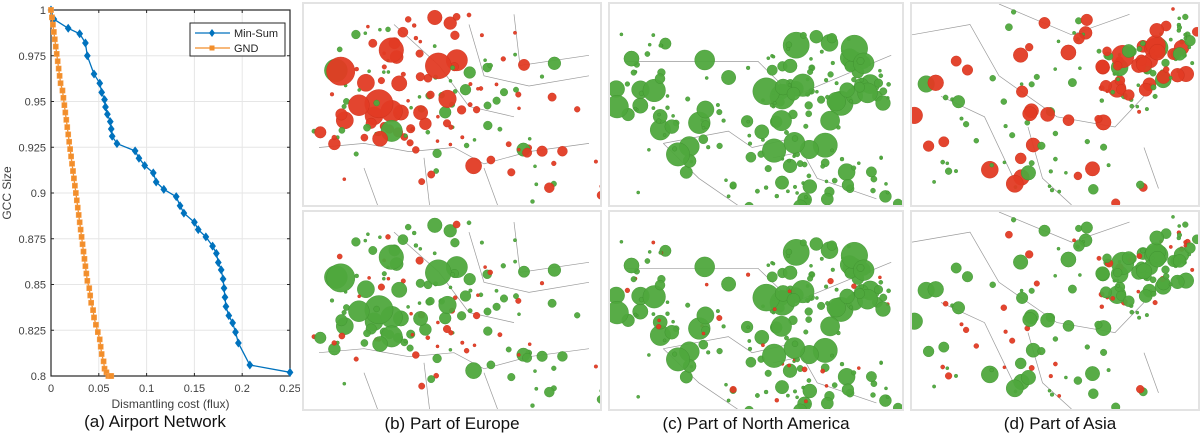  Describe the element at coordinates (452, 423) in the screenshot. I see `caption-part-of-europe: (b) Part of Europe` at that location.